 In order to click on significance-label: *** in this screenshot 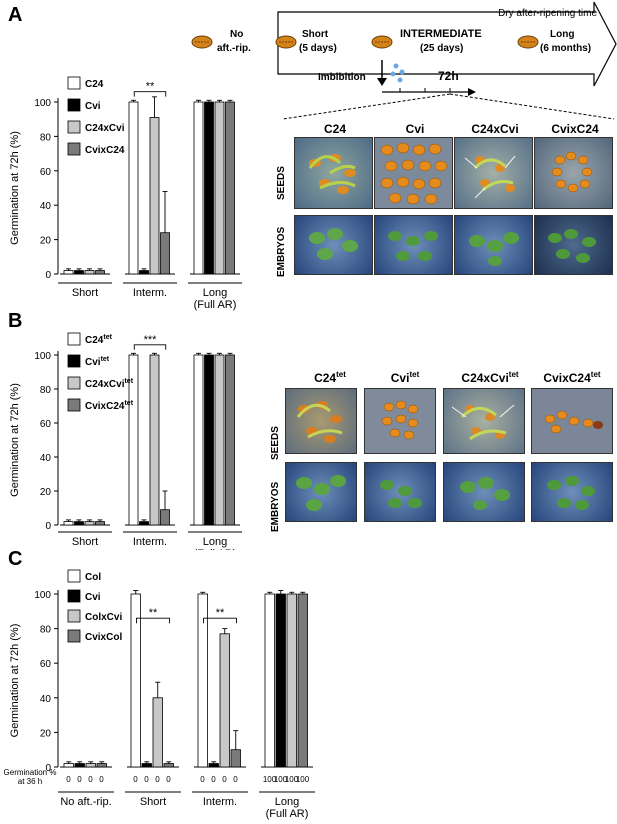, I will do `click(151, 340)`.